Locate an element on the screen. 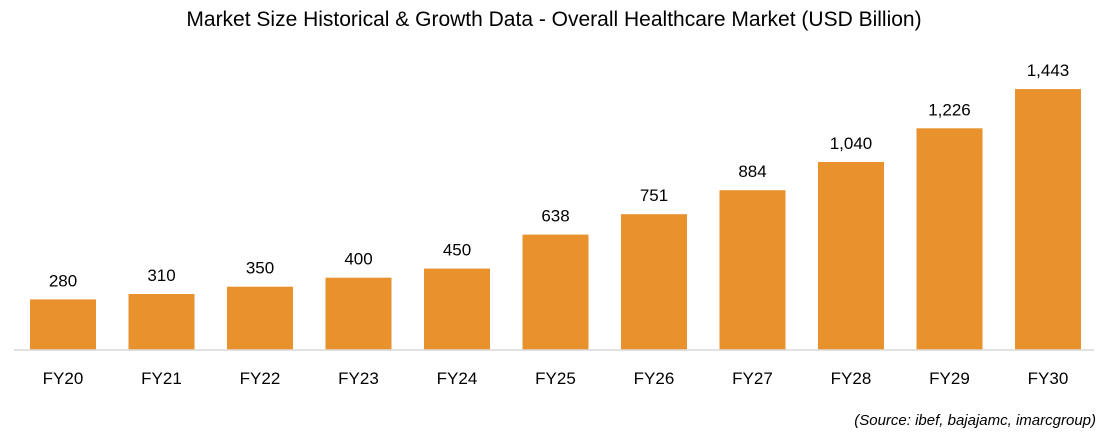  bar-fy27 is located at coordinates (752, 270).